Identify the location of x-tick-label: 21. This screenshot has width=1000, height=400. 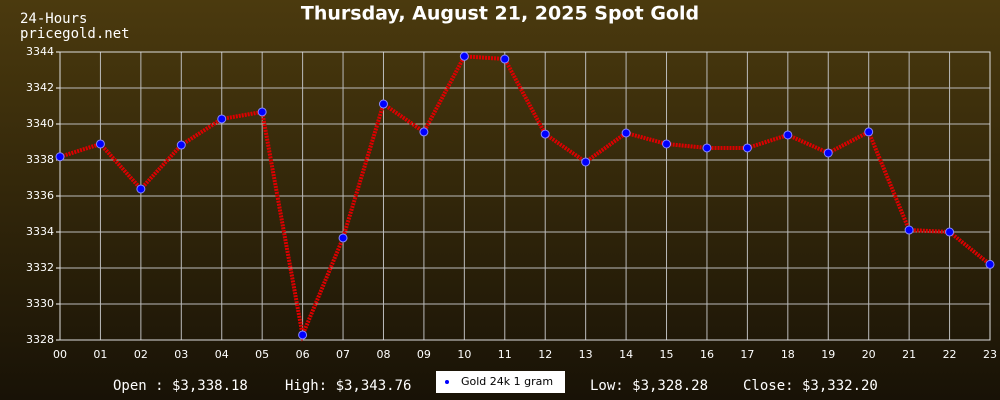
(909, 354).